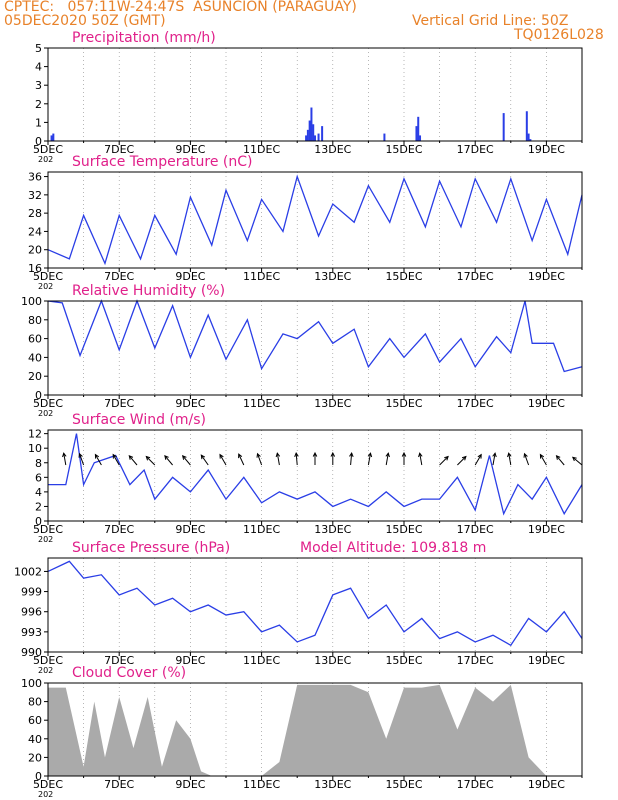 This screenshot has height=800, width=618. What do you see at coordinates (35, 376) in the screenshot?
I see `y-tick-label: 20` at bounding box center [35, 376].